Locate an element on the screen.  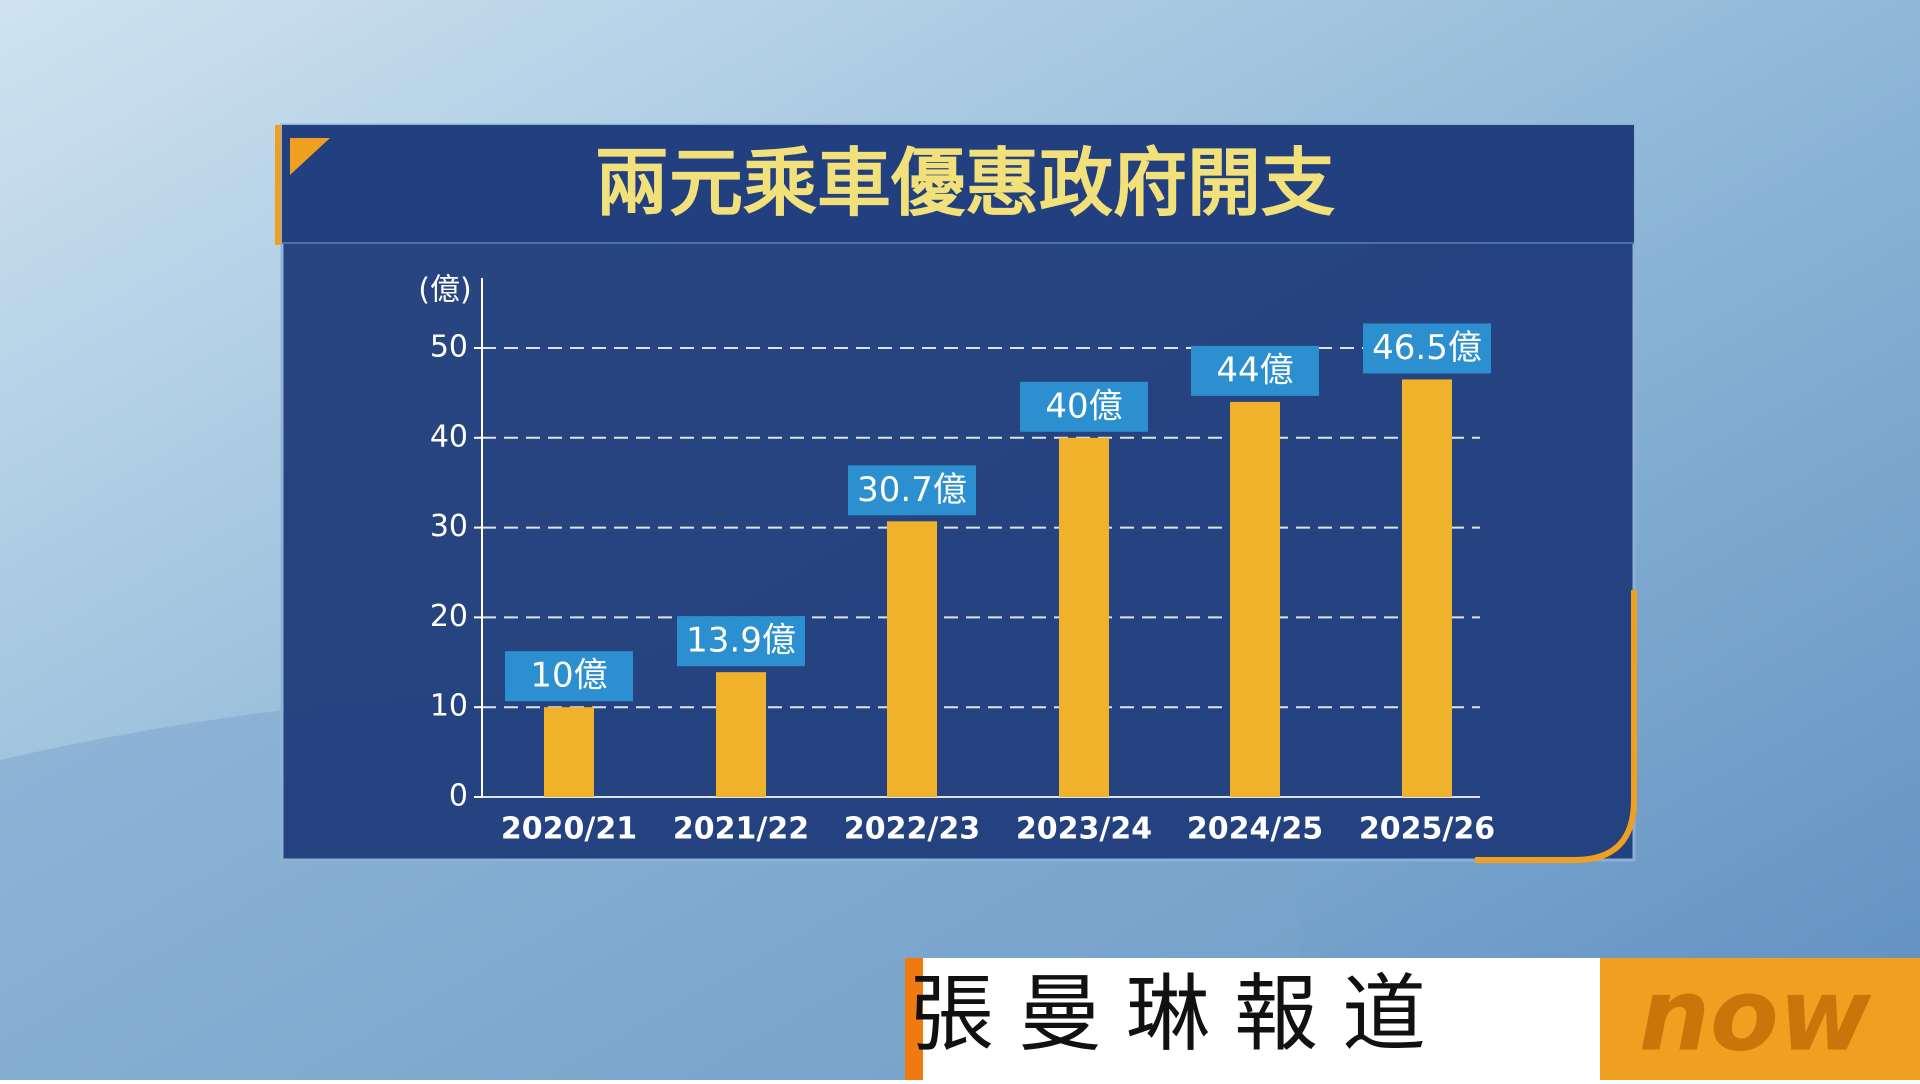
x-tick-label: 2022/23 is located at coordinates (912, 829).